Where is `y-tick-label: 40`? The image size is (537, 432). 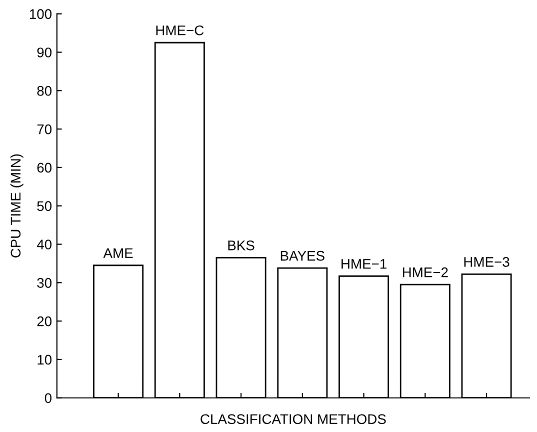
y-tick-label: 40 is located at coordinates (44, 245).